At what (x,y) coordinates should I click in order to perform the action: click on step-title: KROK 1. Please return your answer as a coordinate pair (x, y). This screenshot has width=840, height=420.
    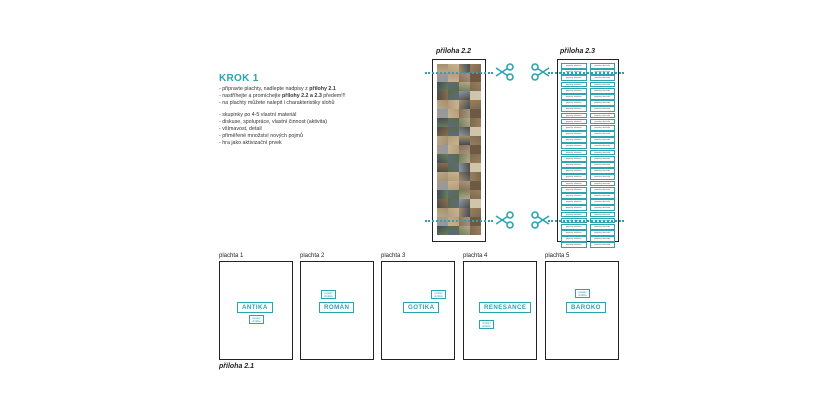
    Looking at the image, I should click on (239, 78).